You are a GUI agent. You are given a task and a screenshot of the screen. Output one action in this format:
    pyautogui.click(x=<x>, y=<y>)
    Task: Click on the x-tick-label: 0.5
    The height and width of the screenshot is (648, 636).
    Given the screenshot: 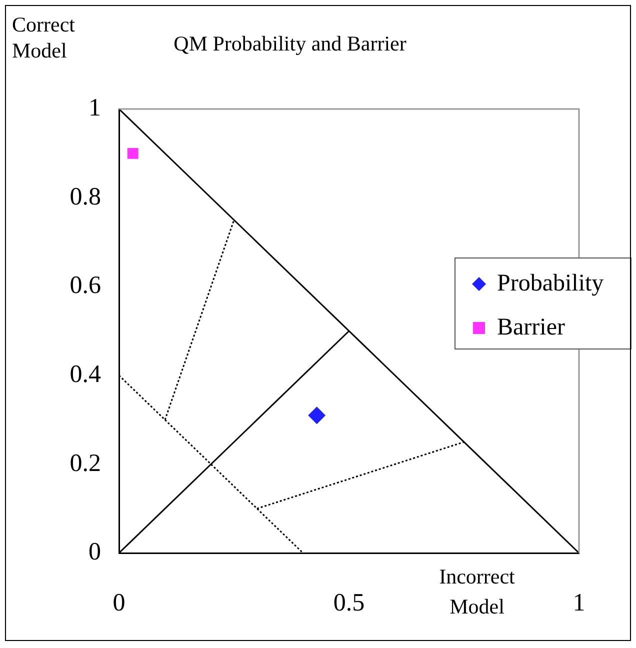 What is the action you would take?
    pyautogui.click(x=349, y=603)
    